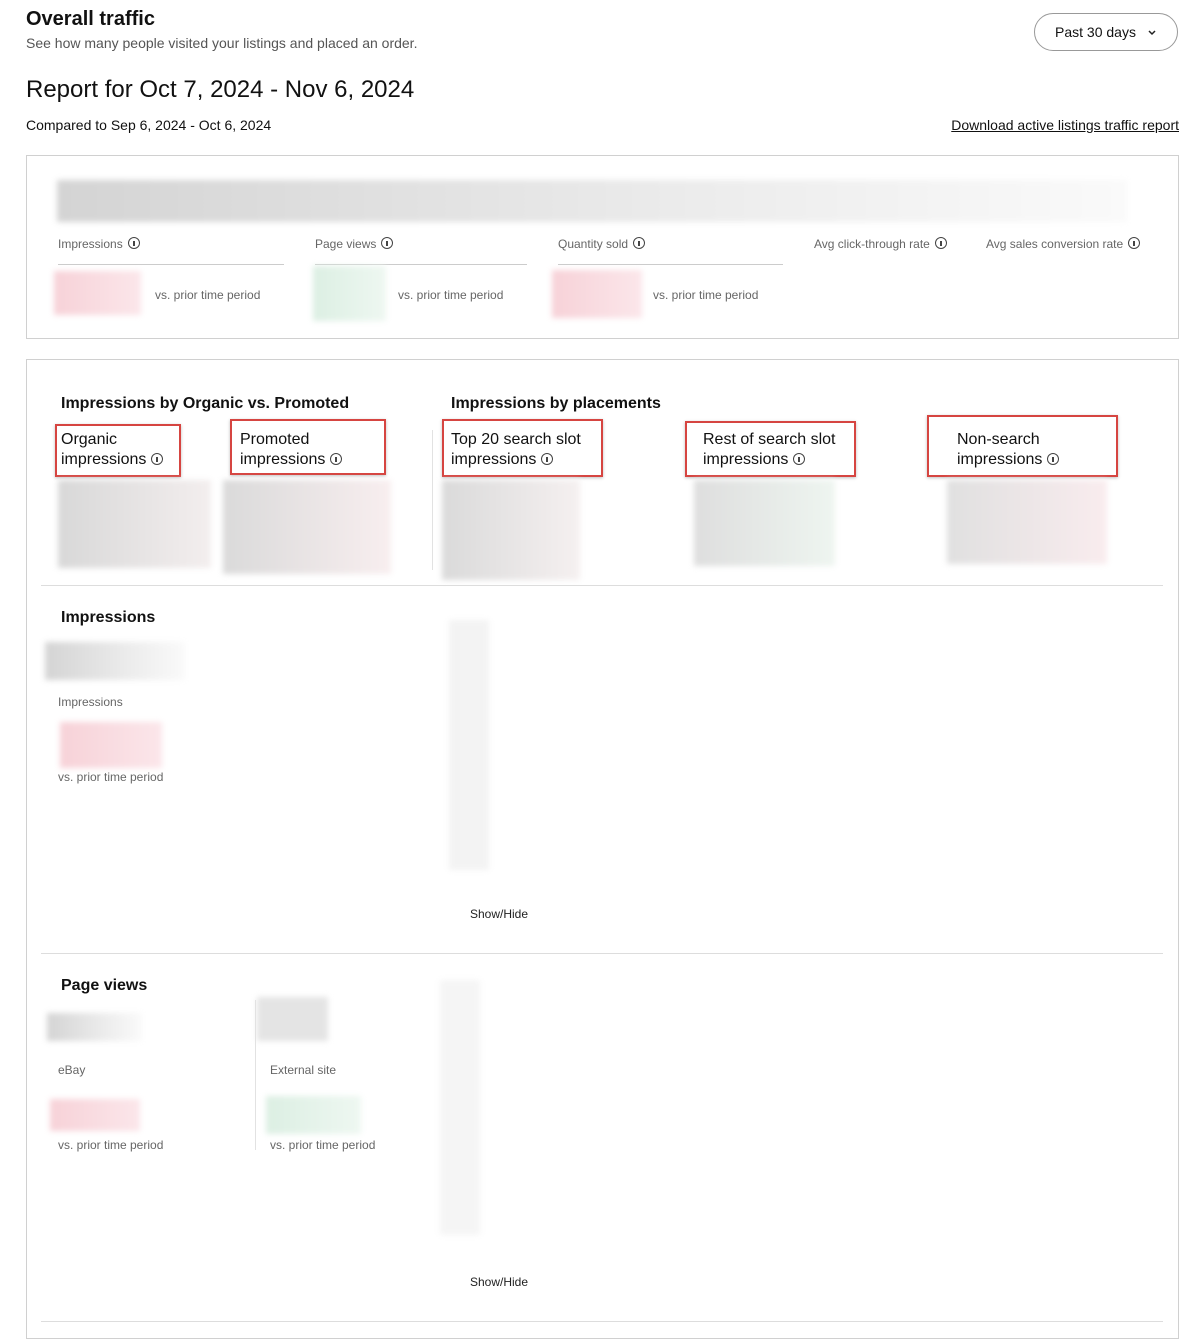  I want to click on item-text: Promoted impressions, so click(283, 449).